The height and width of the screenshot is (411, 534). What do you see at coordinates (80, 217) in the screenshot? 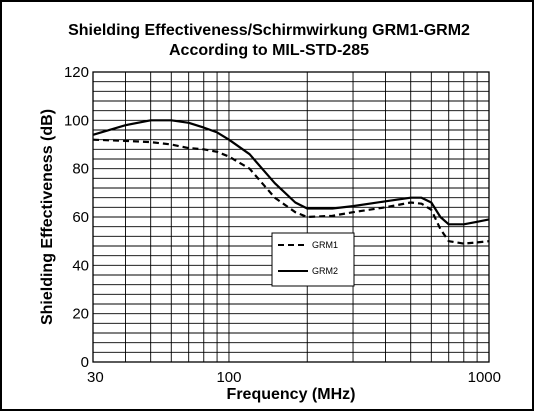
I see `y-tick-label: 60` at bounding box center [80, 217].